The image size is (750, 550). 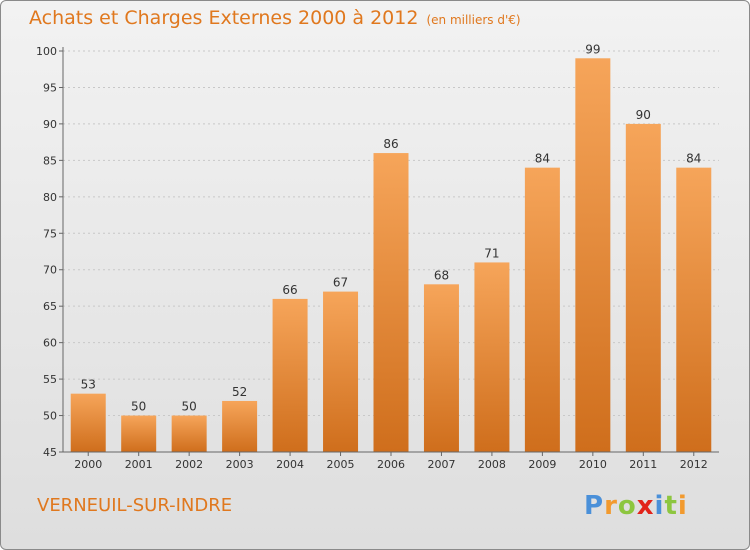 What do you see at coordinates (290, 464) in the screenshot?
I see `x-tick-label: 2004` at bounding box center [290, 464].